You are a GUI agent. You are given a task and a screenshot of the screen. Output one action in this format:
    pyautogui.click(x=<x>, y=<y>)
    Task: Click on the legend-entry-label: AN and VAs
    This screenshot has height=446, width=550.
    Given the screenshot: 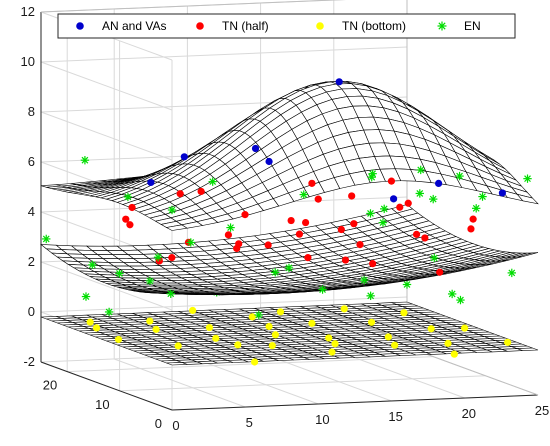 What is the action you would take?
    pyautogui.click(x=134, y=26)
    